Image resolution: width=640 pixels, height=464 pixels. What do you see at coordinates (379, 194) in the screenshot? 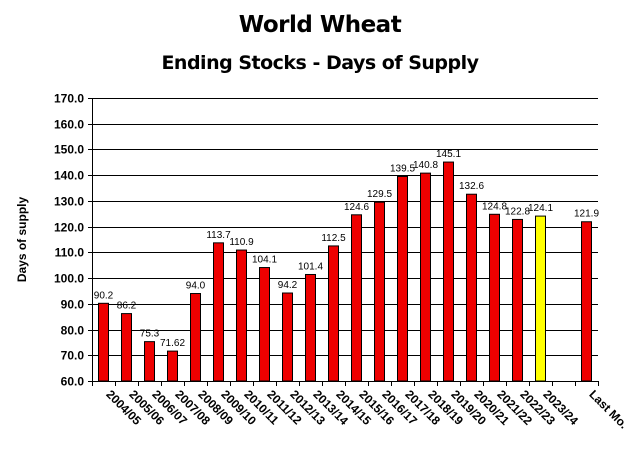
I see `data-label: 129.5` at bounding box center [379, 194].